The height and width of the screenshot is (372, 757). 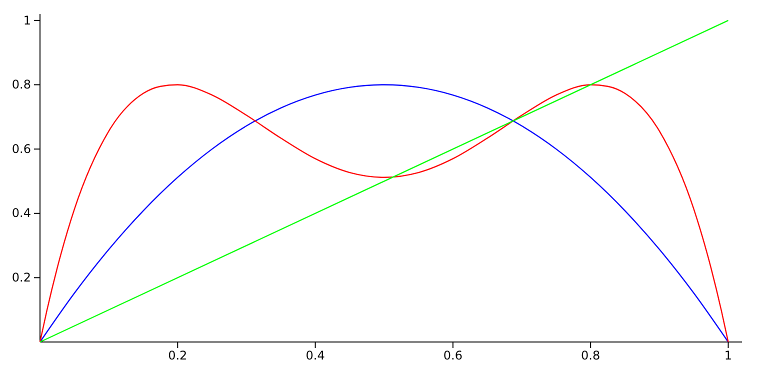 What do you see at coordinates (728, 355) in the screenshot?
I see `x-tick-label: 1` at bounding box center [728, 355].